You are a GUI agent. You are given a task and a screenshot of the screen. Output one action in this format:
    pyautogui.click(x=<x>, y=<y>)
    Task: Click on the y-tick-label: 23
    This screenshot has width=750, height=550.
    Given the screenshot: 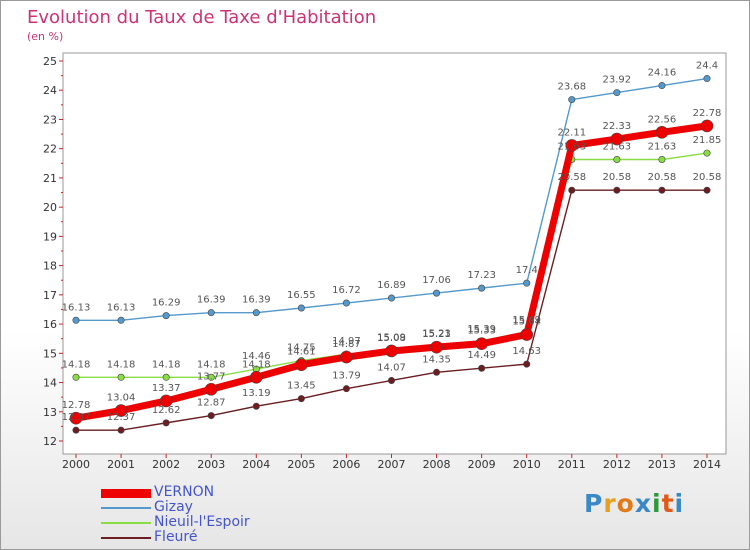 What is the action you would take?
    pyautogui.click(x=50, y=119)
    